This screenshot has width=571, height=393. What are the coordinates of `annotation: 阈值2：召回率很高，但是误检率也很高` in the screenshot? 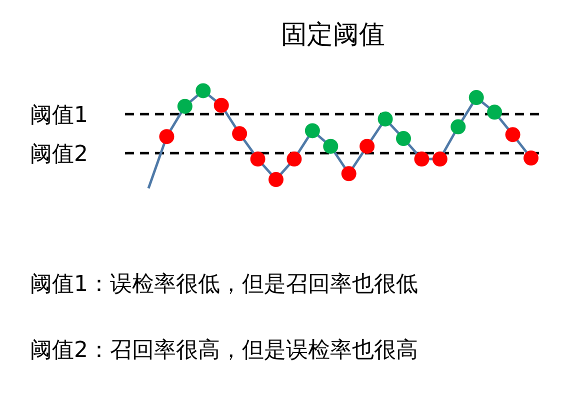 It's located at (224, 350).